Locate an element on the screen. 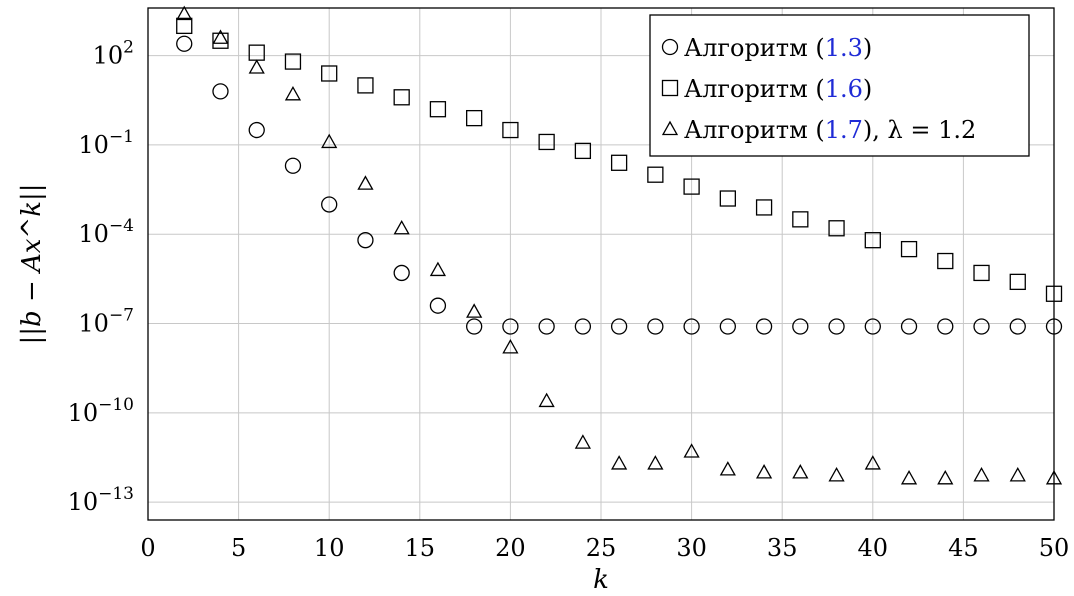 Image resolution: width=1074 pixels, height=596 pixels. x-tick-label: 50 is located at coordinates (1054, 548).